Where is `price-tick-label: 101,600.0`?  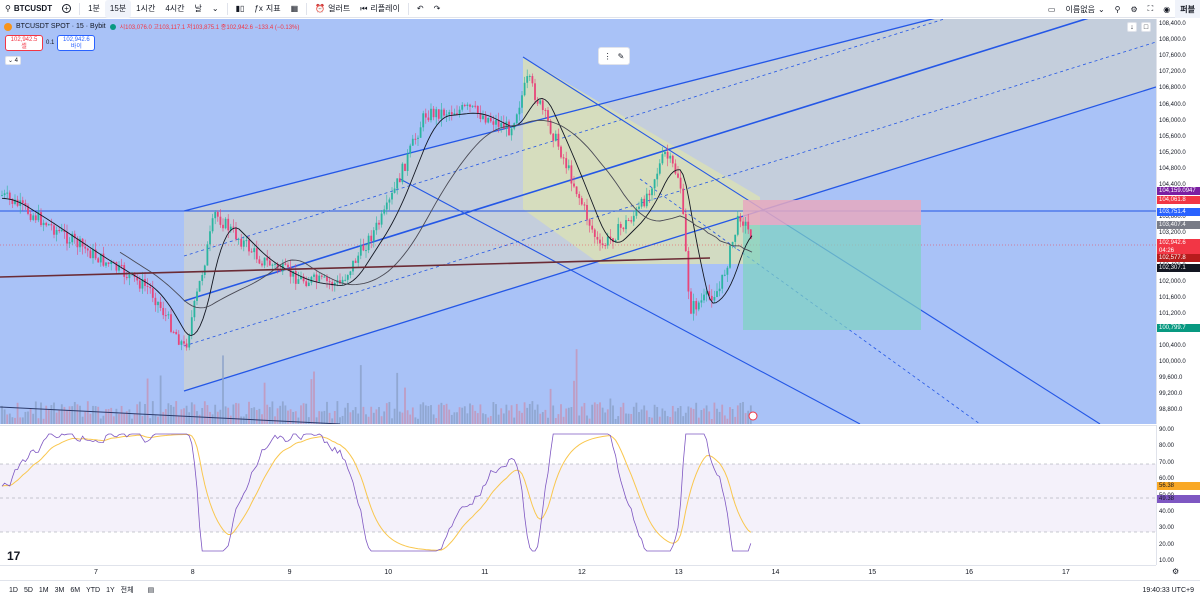
price-tick-label: 101,600.0 is located at coordinates (1172, 297).